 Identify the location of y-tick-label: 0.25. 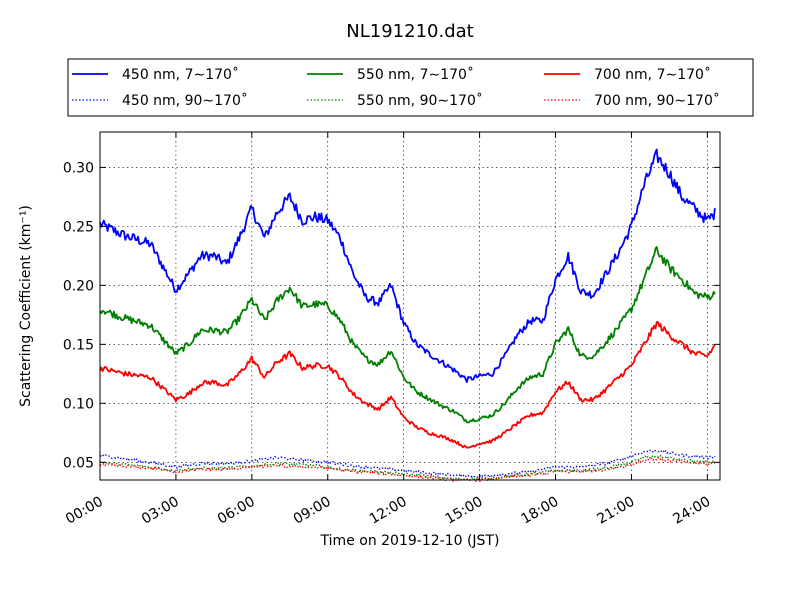
(78, 227).